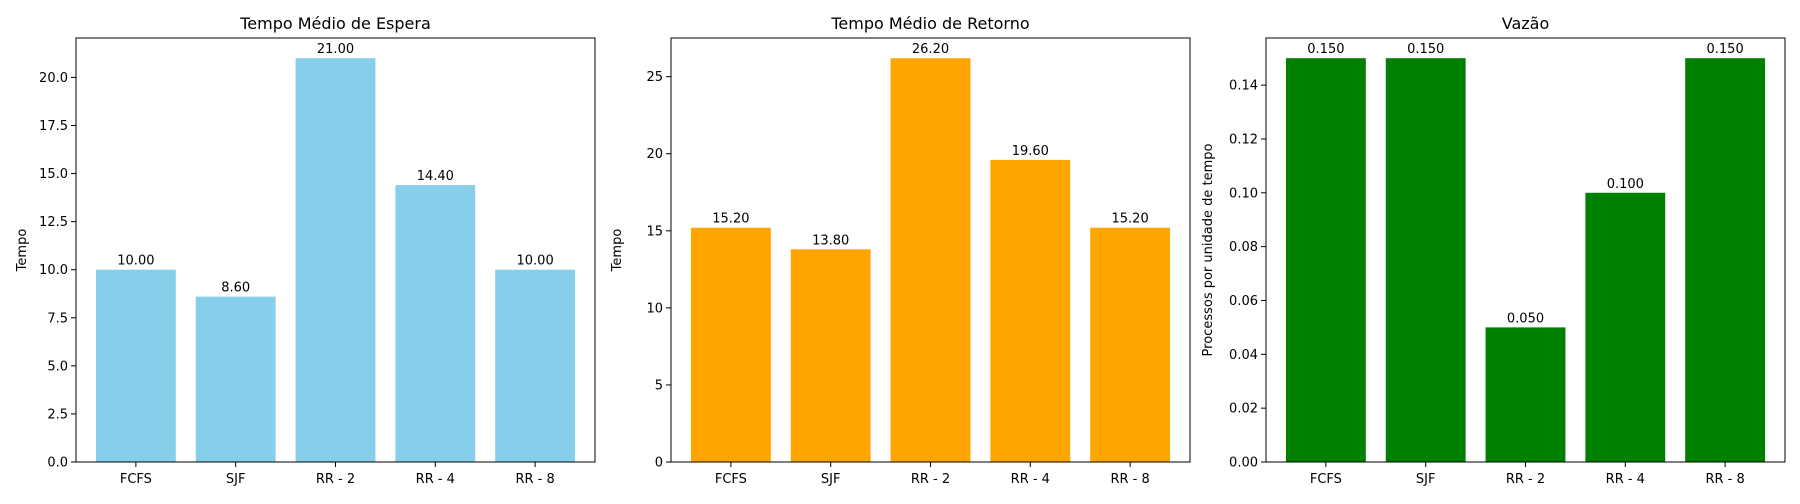 The image size is (1800, 504). Describe the element at coordinates (1243, 139) in the screenshot. I see `y-tick-label: 0.12` at that location.